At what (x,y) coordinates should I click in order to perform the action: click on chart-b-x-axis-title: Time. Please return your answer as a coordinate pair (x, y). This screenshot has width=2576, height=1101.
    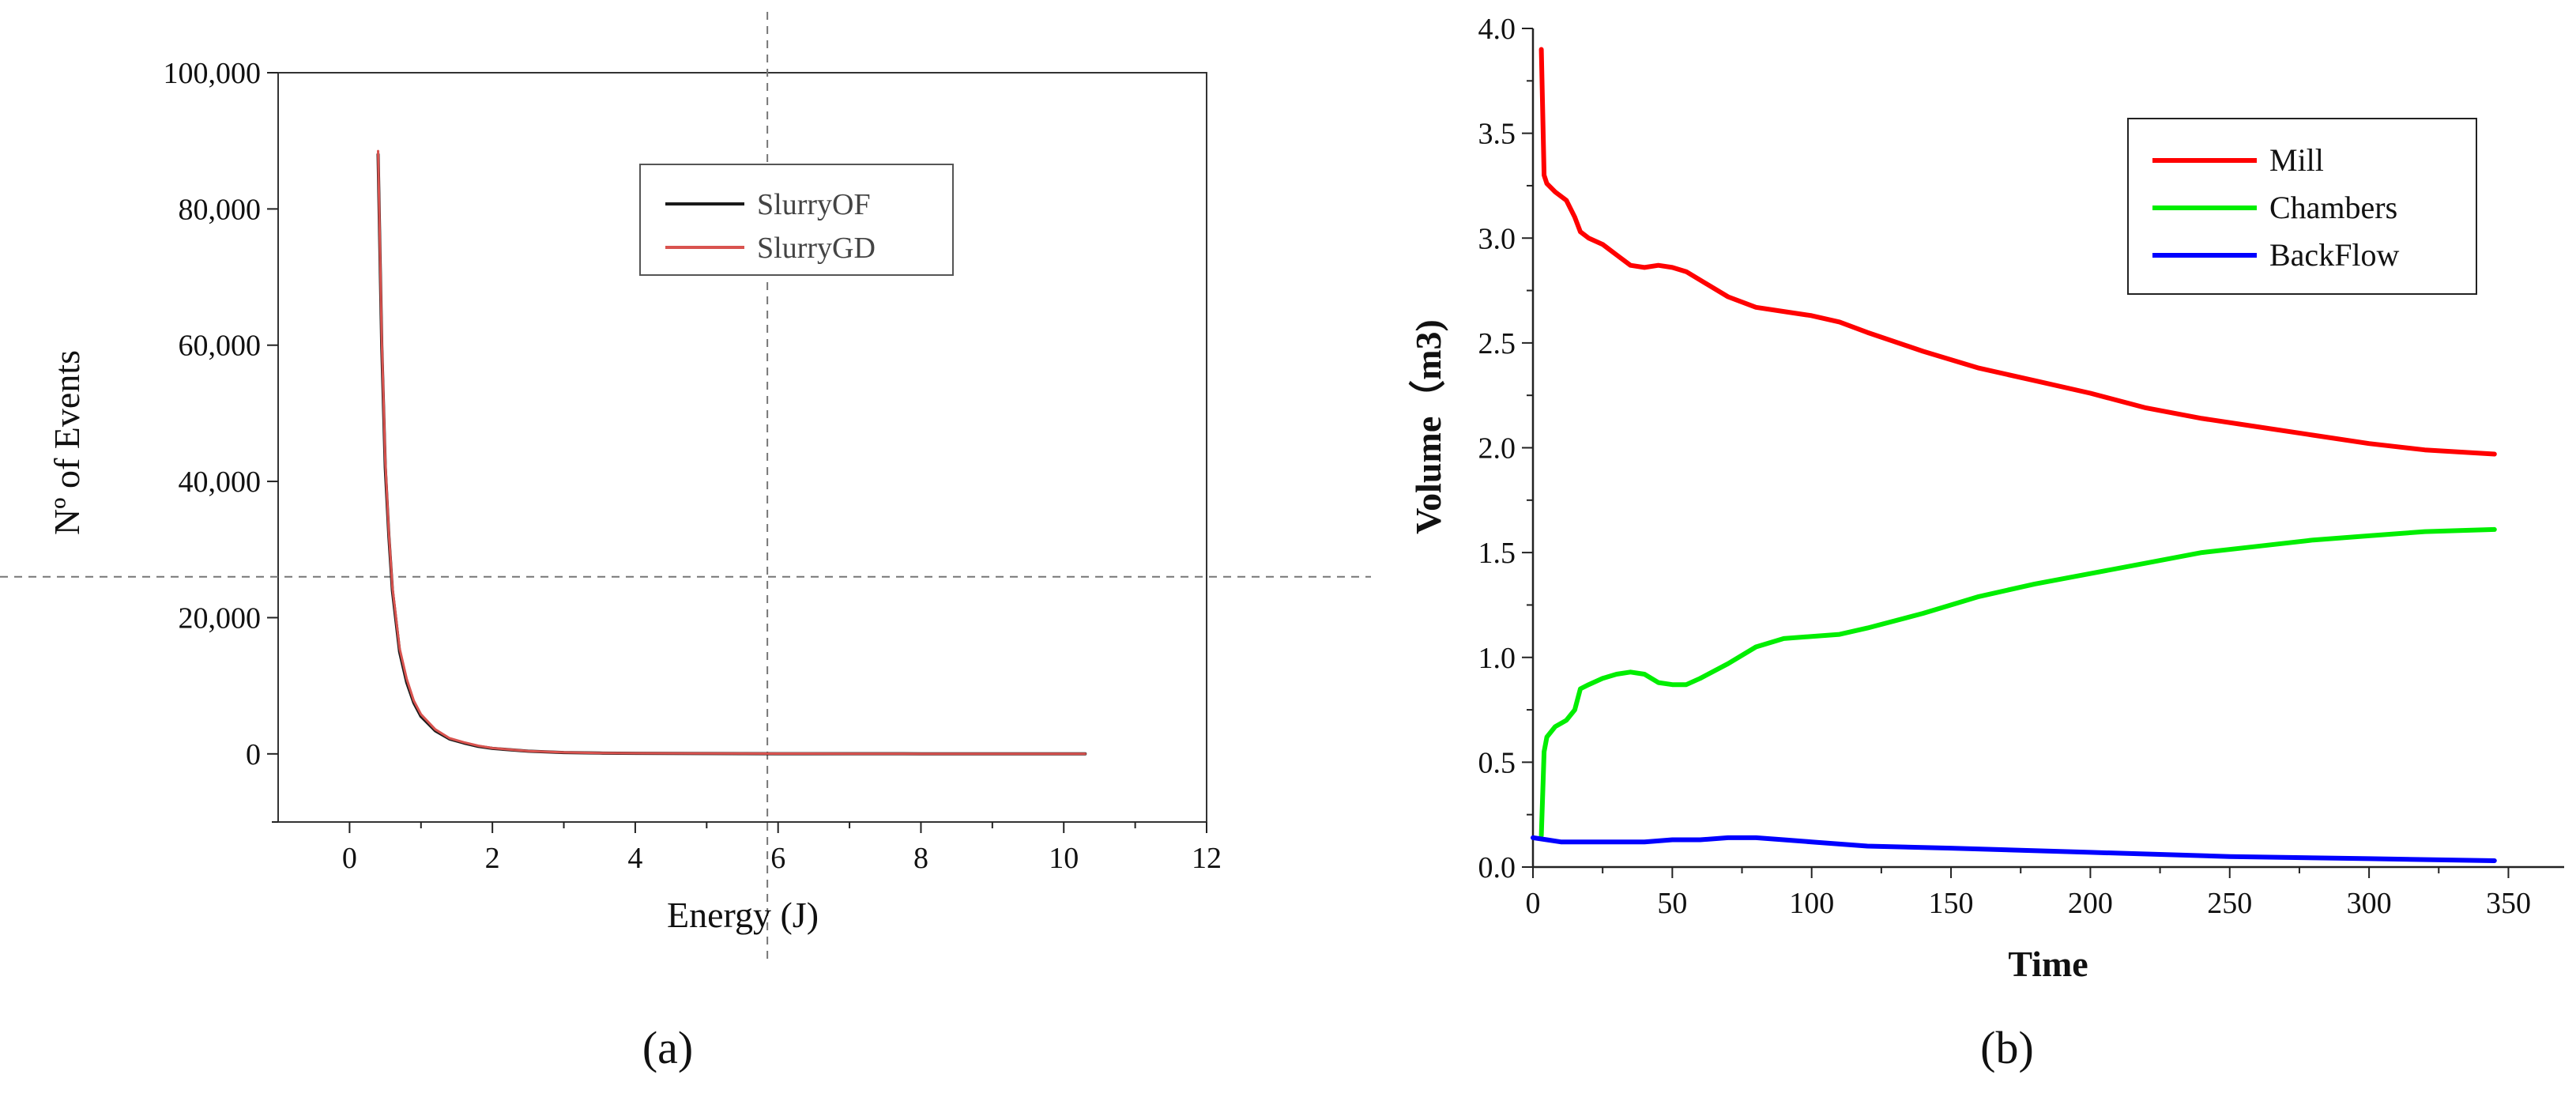
    Looking at the image, I should click on (2048, 964).